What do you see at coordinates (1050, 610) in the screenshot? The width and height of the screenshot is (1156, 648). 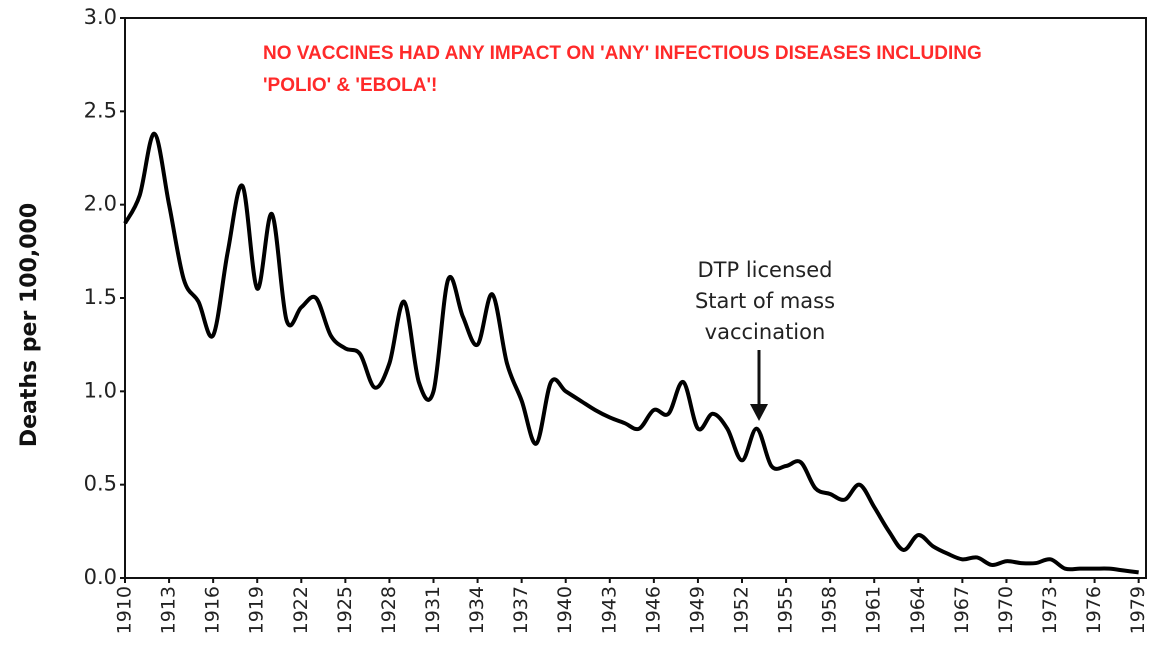 I see `x-tick-label: 1973` at bounding box center [1050, 610].